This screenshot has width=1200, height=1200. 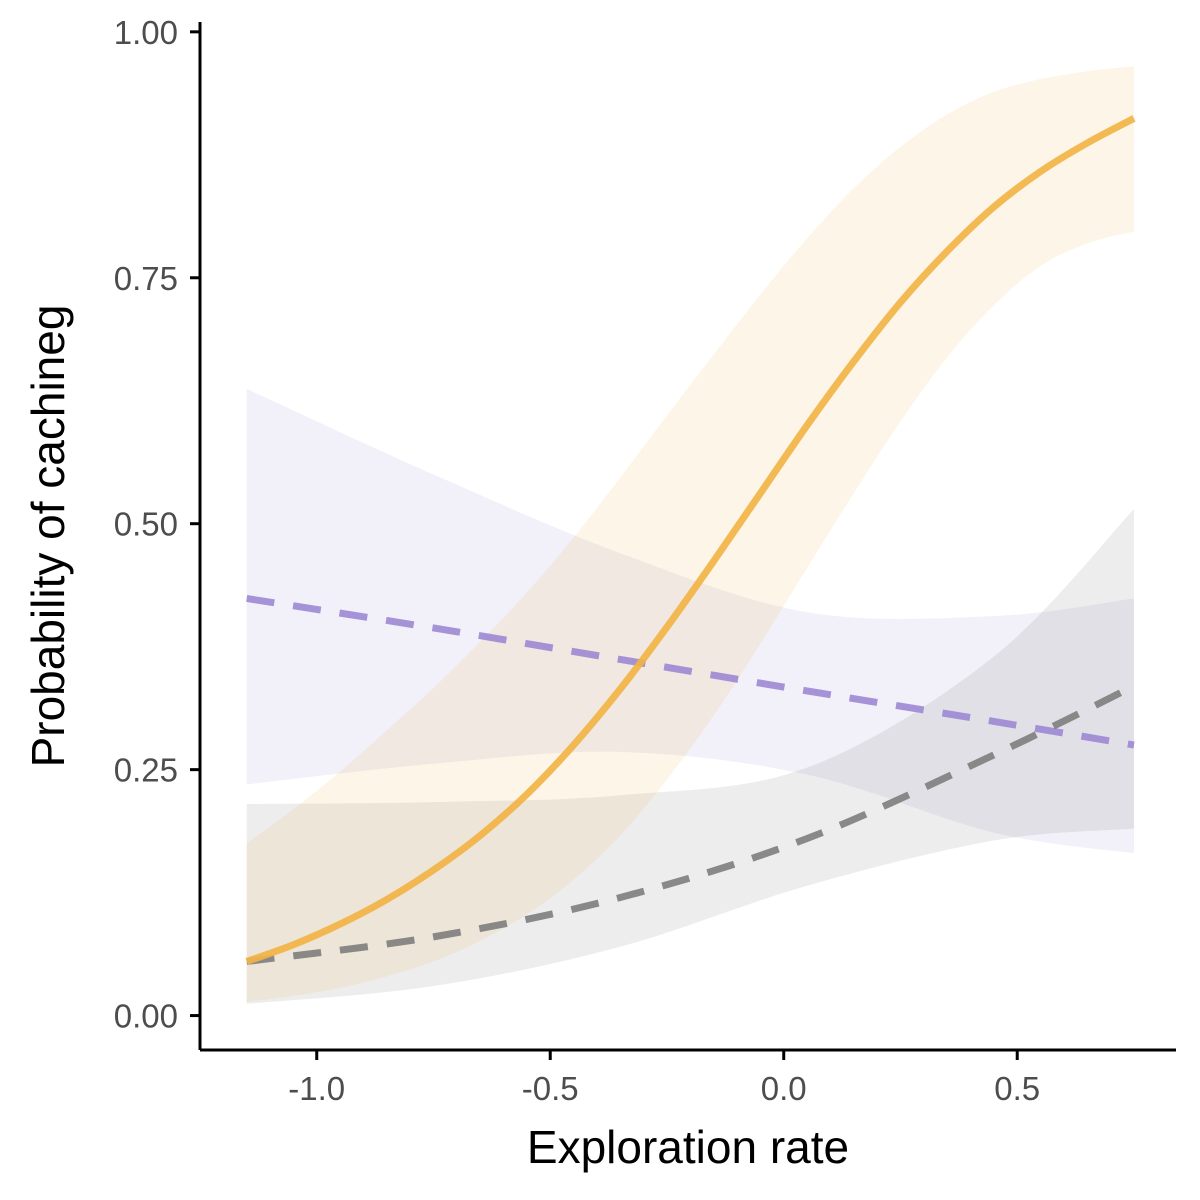 I want to click on y-ticks: 0.00 0.25 0.50 0.75 1.00, so click(x=157, y=524).